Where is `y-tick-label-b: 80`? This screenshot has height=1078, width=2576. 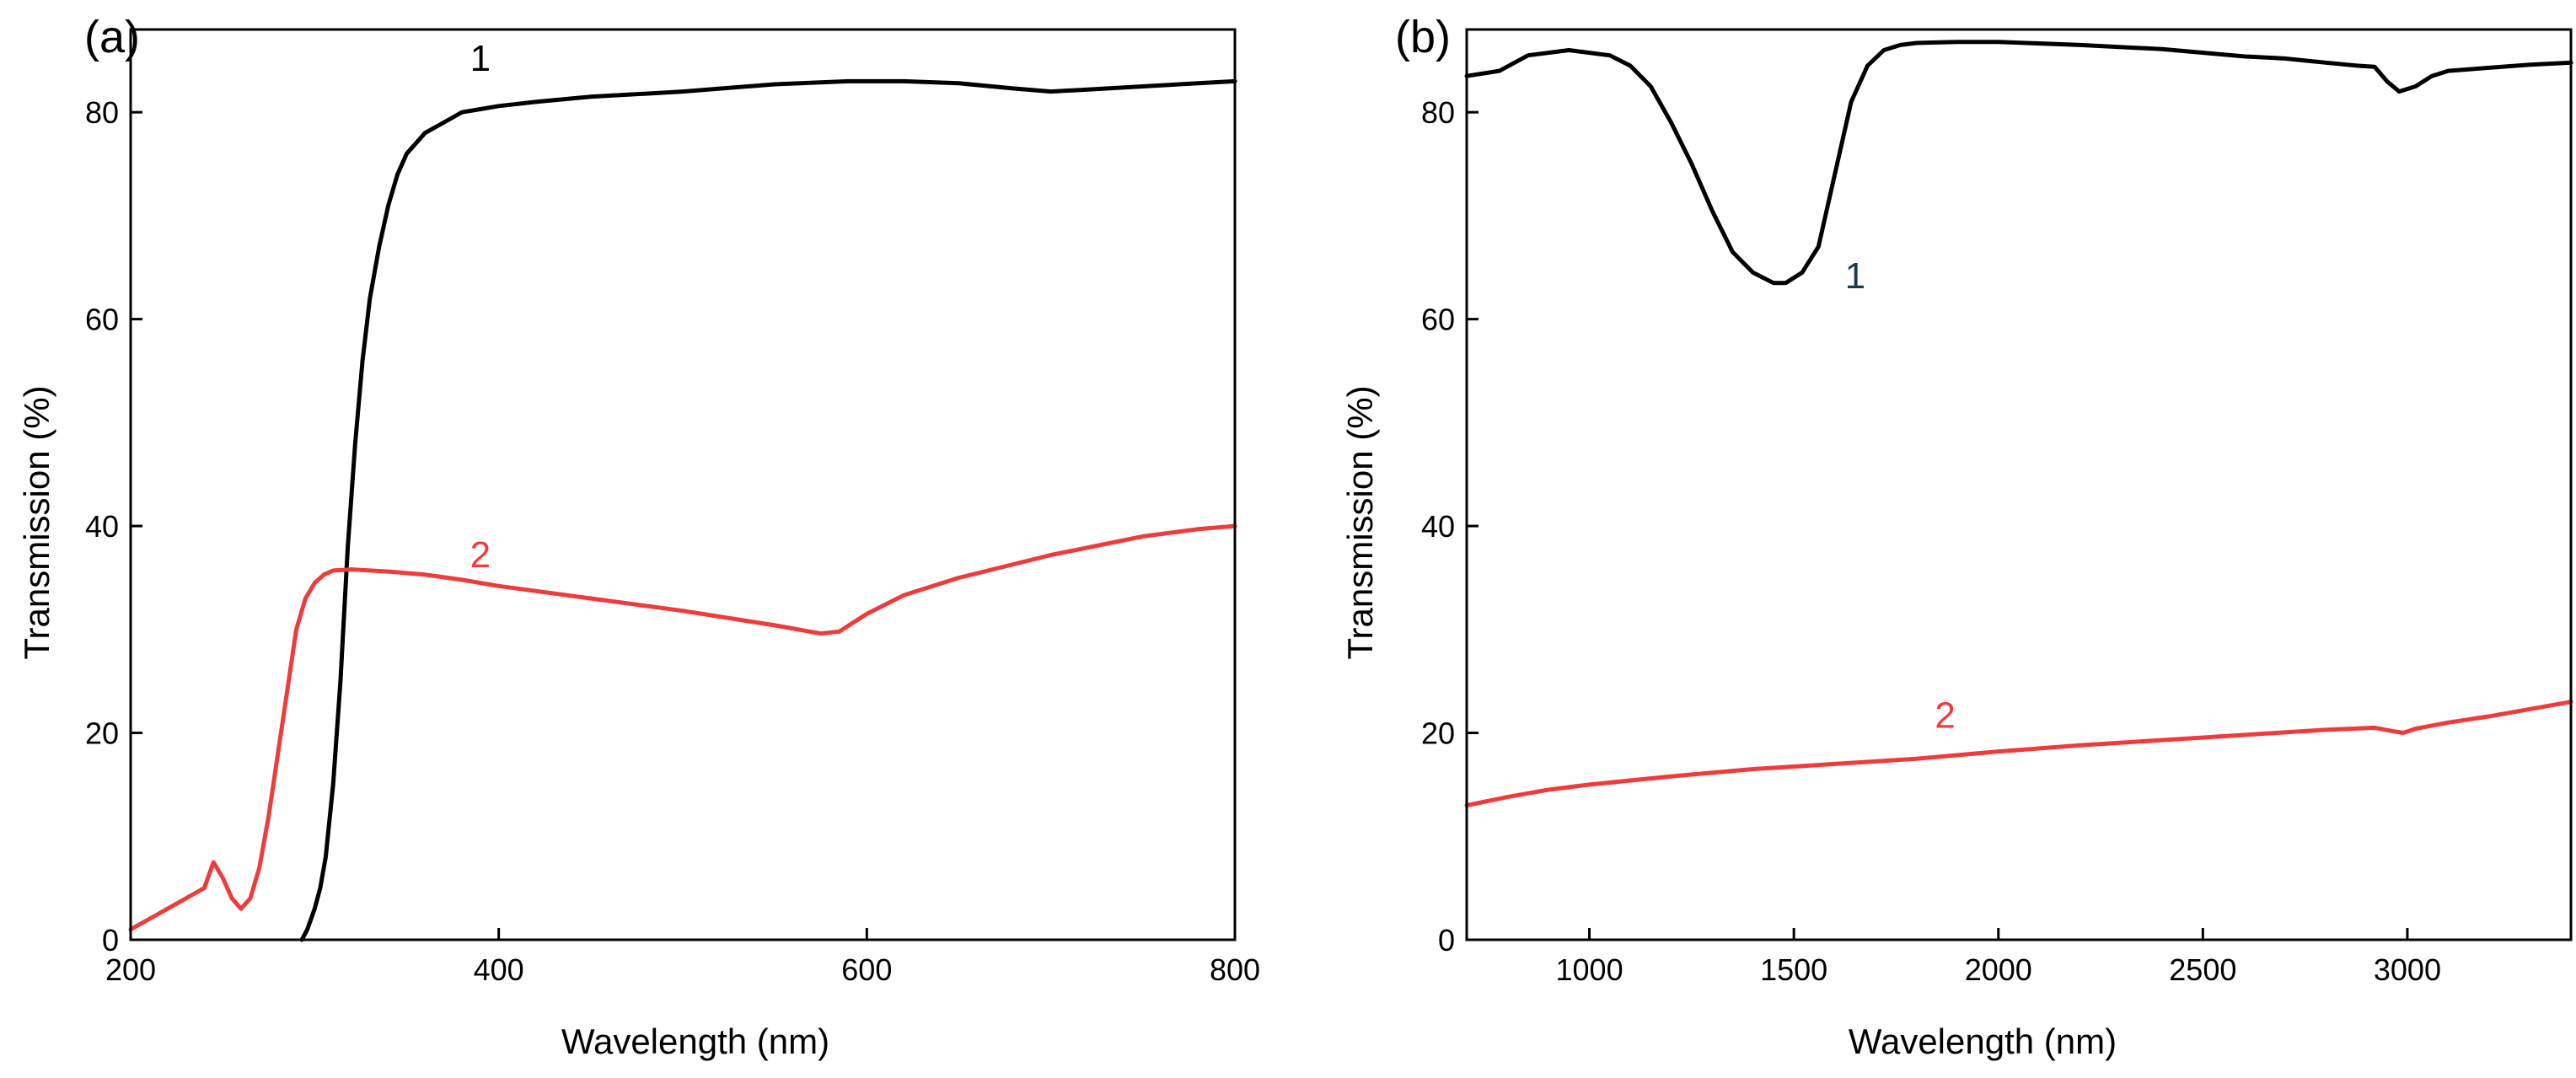
y-tick-label-b: 80 is located at coordinates (1438, 112).